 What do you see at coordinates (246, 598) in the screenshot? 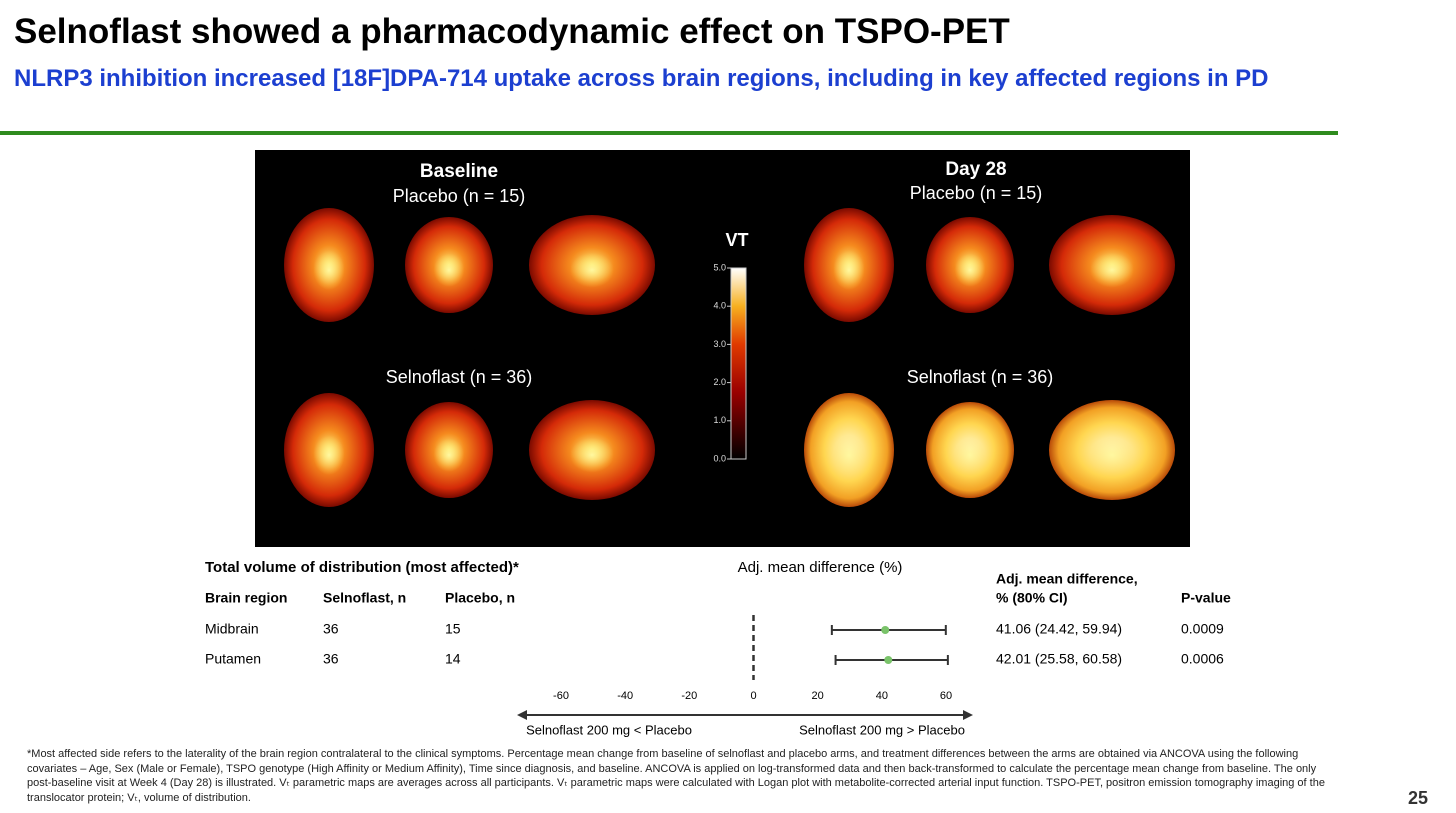
I see `column-header: Brain region` at bounding box center [246, 598].